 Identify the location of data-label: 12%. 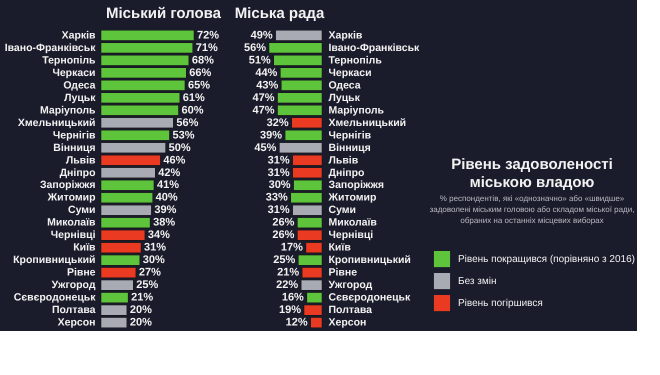
(297, 322).